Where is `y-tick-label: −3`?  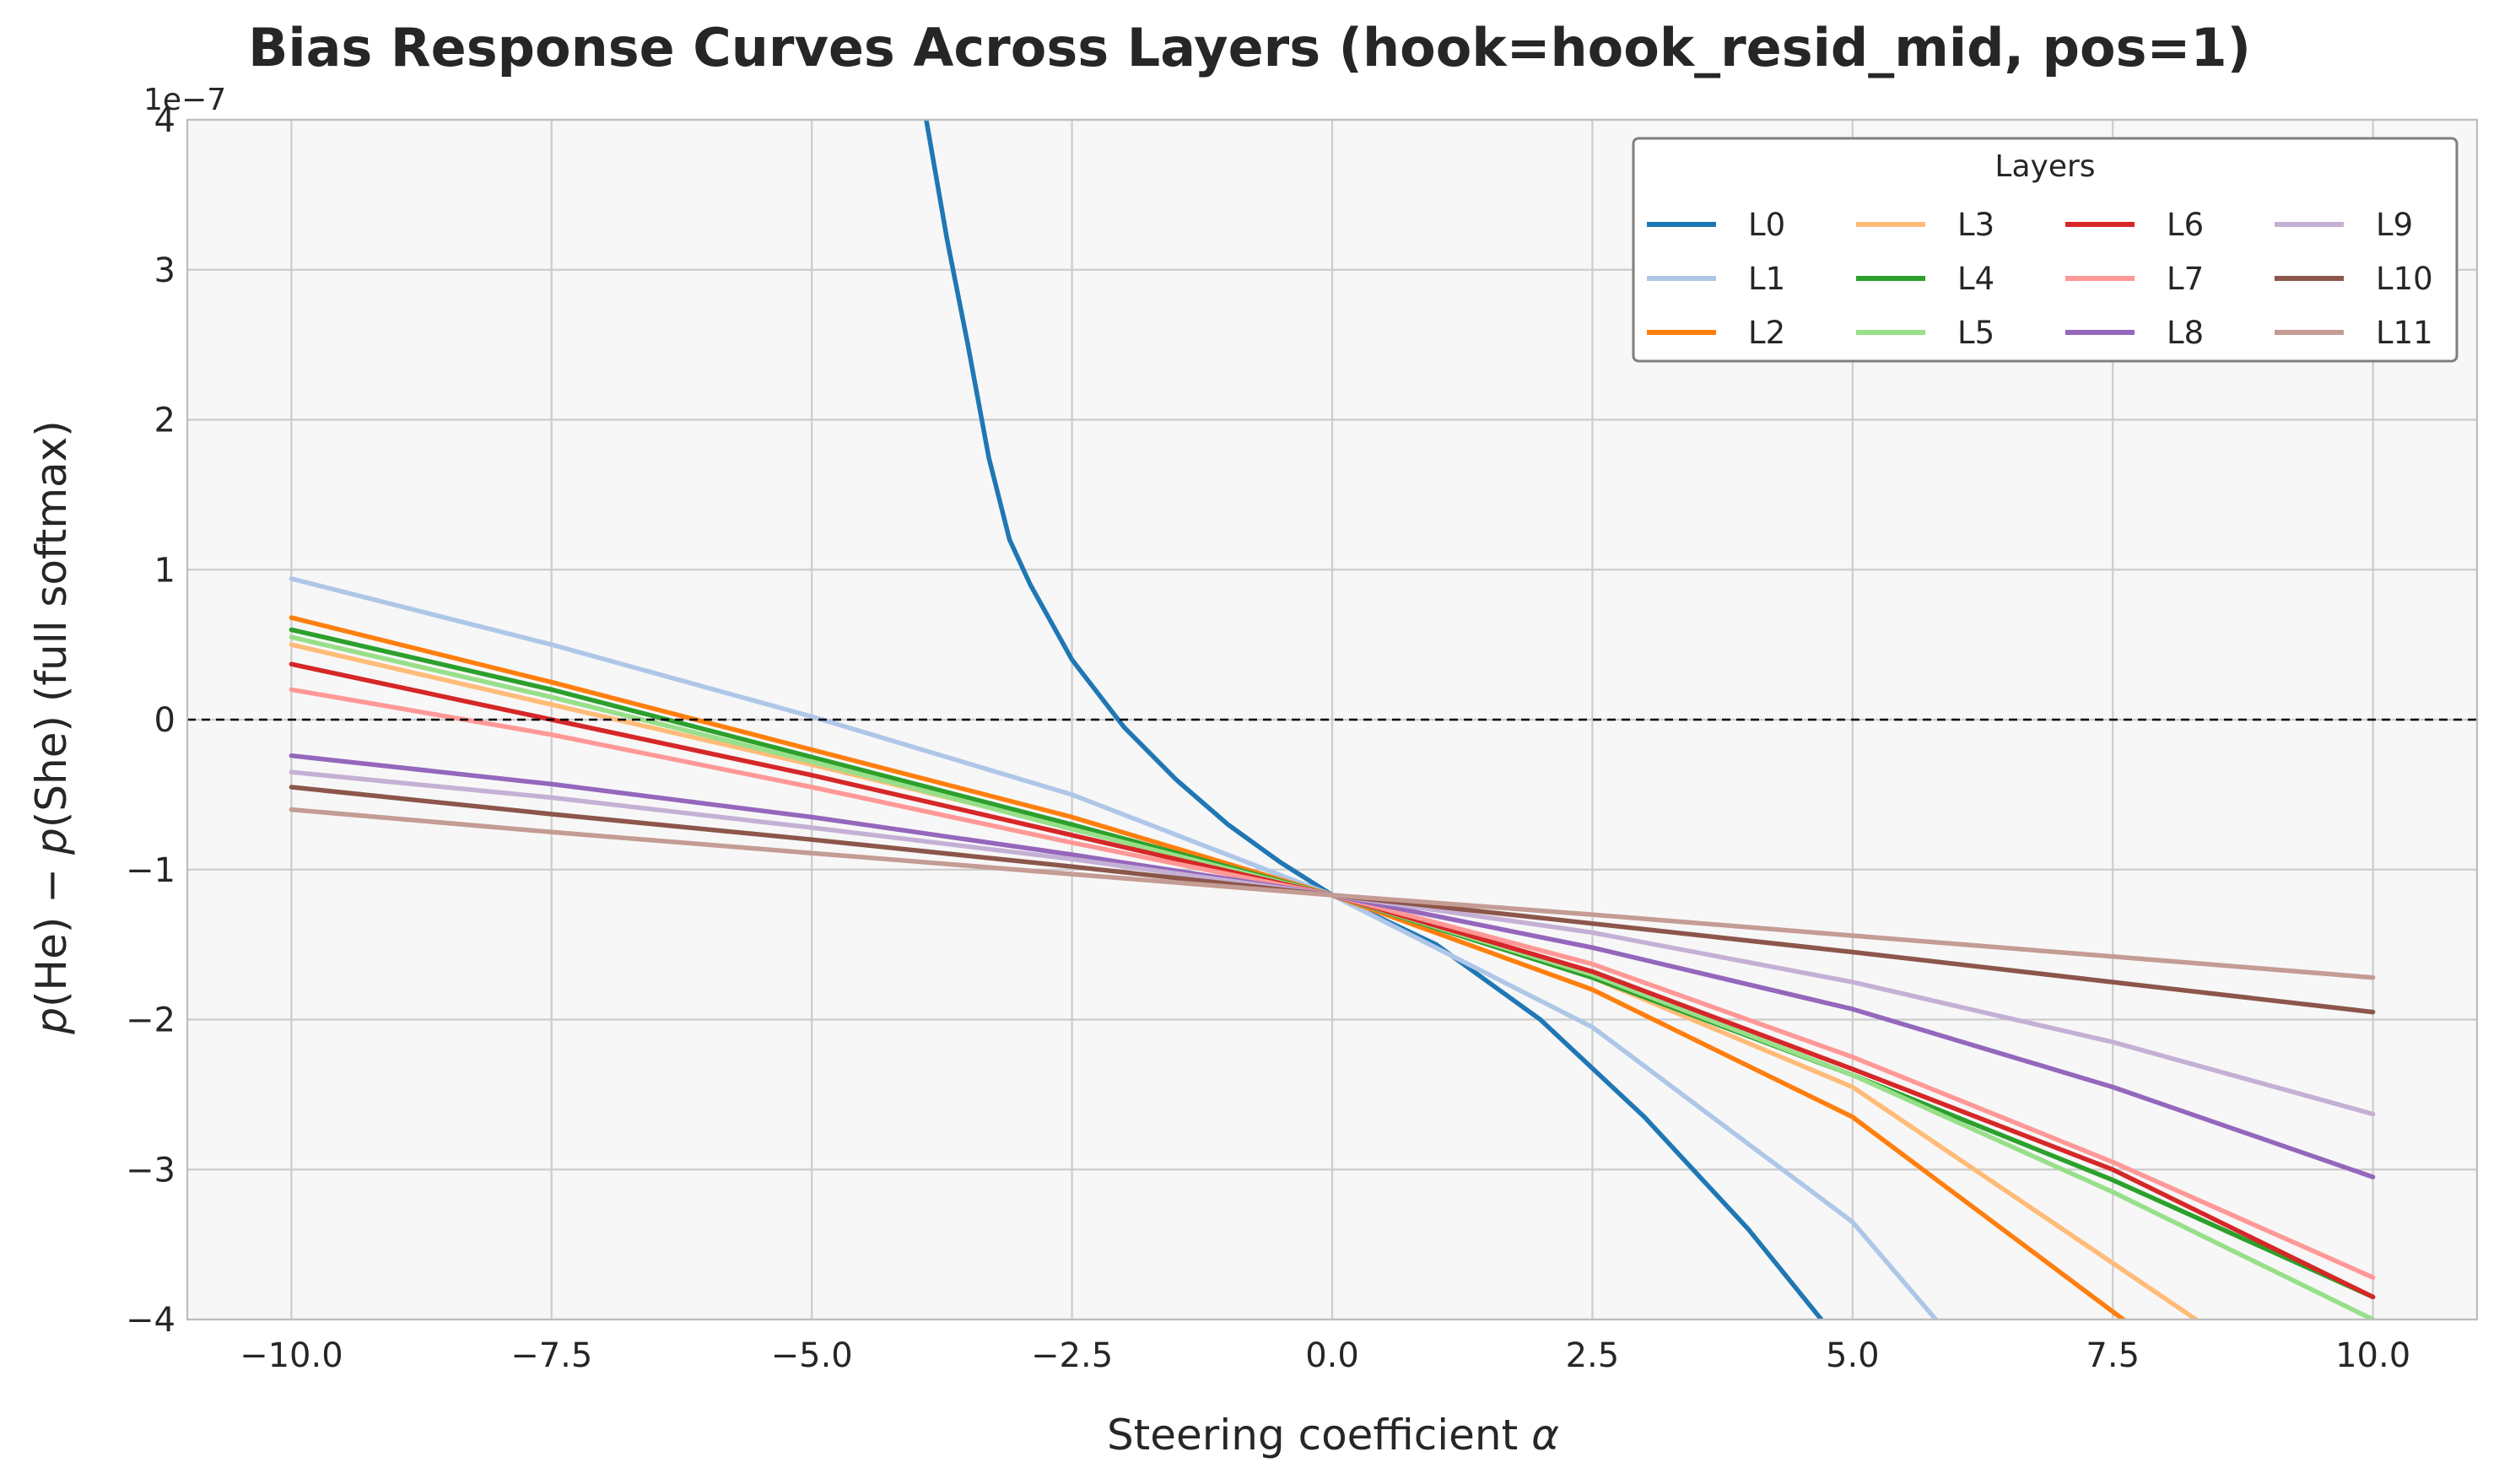
y-tick-label: −3 is located at coordinates (150, 1170).